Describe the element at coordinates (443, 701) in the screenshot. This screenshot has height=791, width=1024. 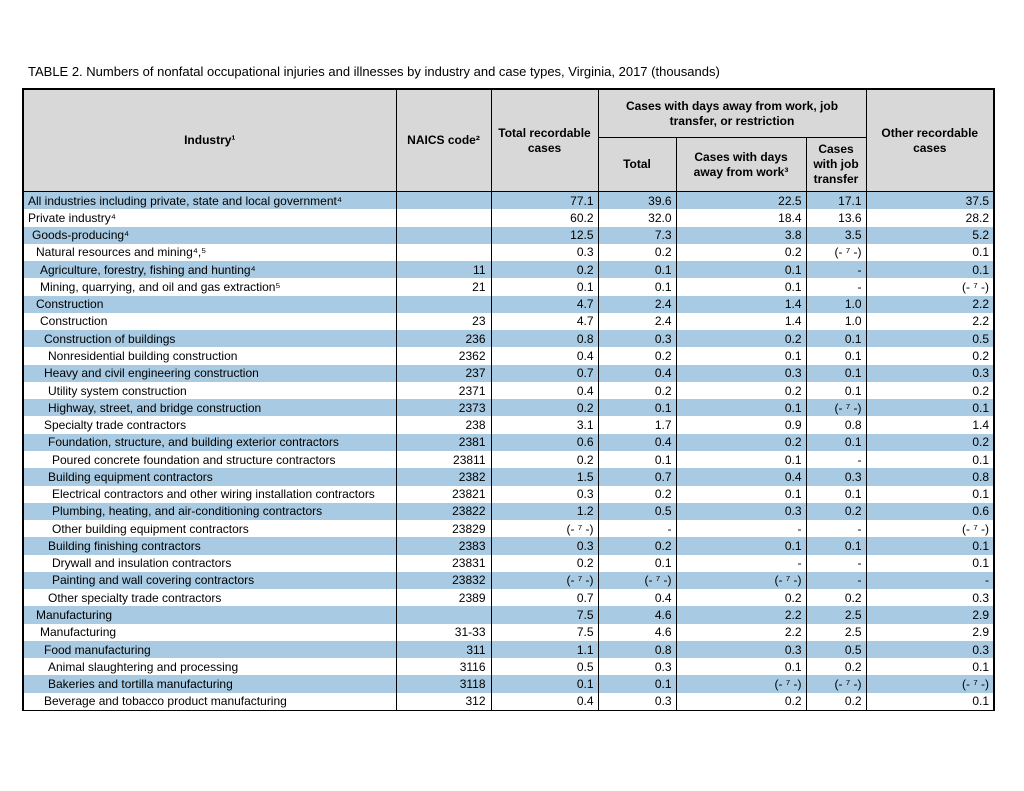
I see `naics-code-cell: 312` at that location.